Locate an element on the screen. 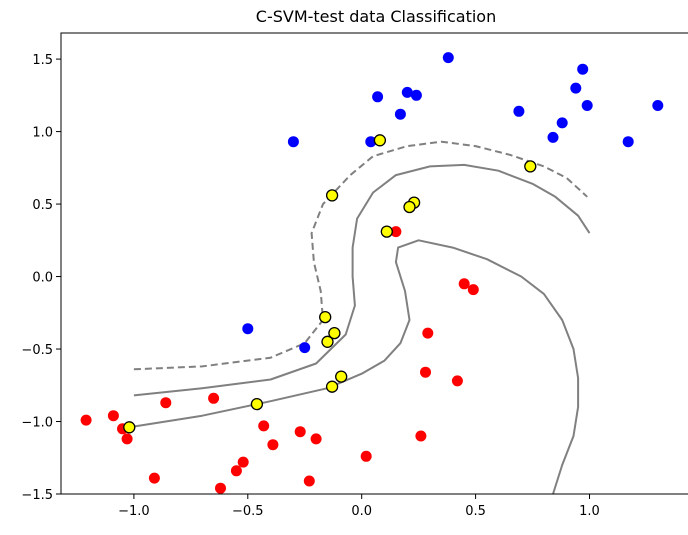  x-tick-label-0: −1.0 is located at coordinates (134, 511).